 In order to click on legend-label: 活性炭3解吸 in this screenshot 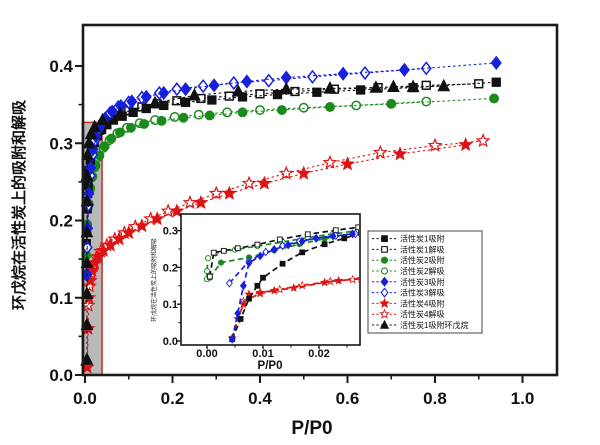, I will do `click(422, 293)`.